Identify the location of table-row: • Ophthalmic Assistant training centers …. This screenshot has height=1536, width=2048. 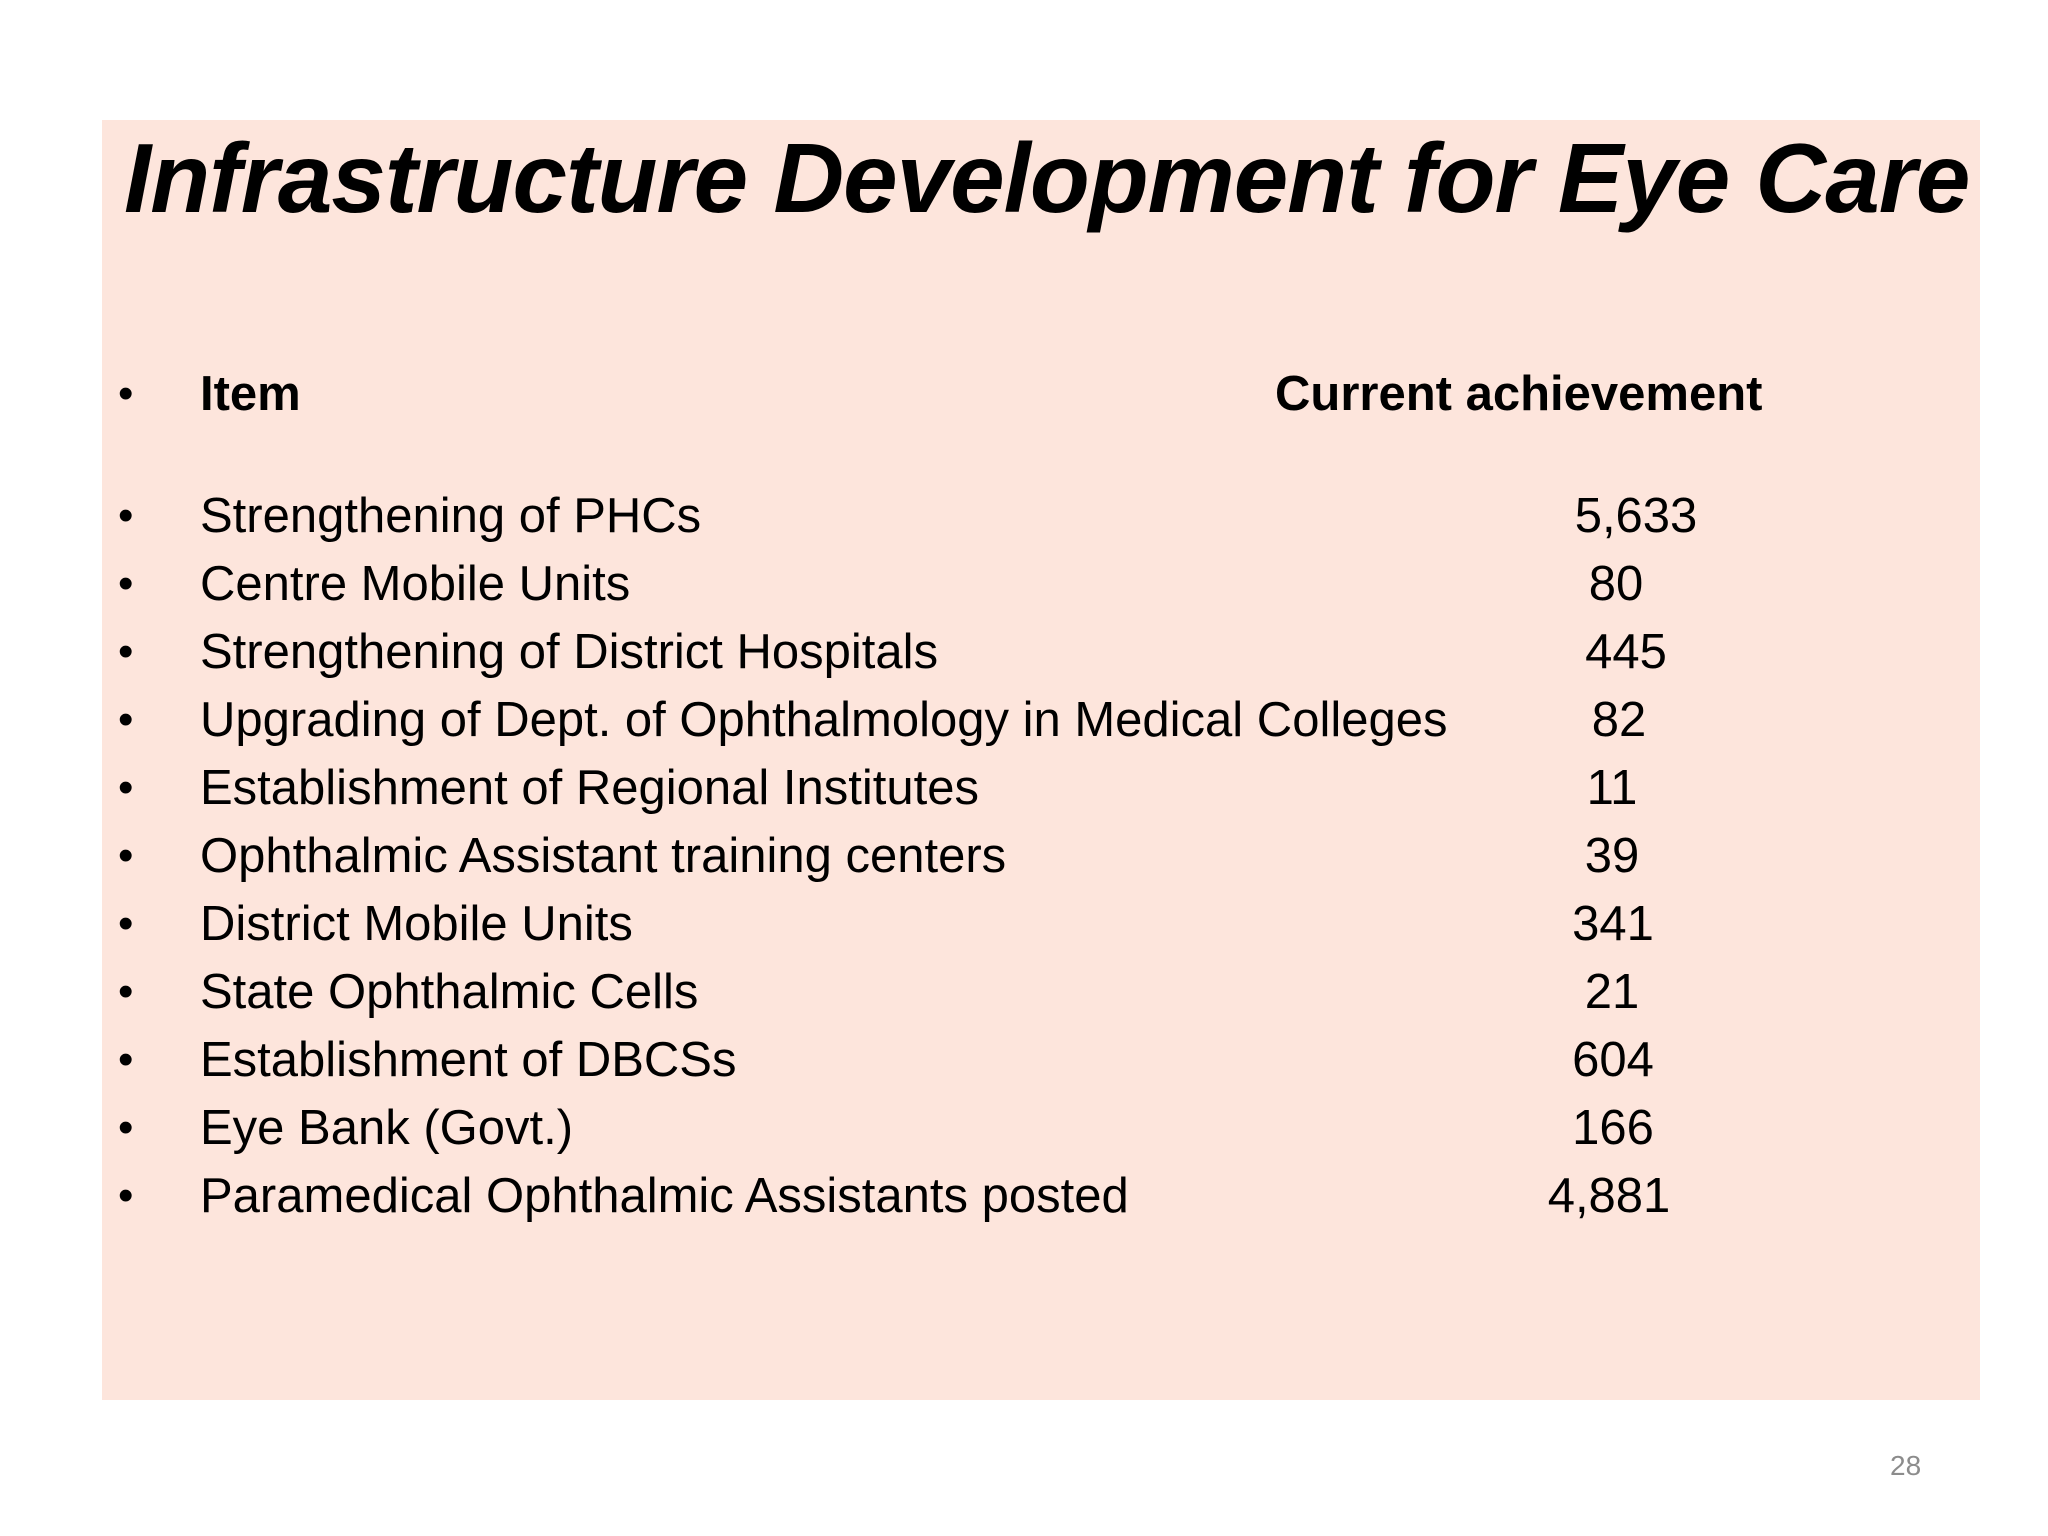
(1024, 856).